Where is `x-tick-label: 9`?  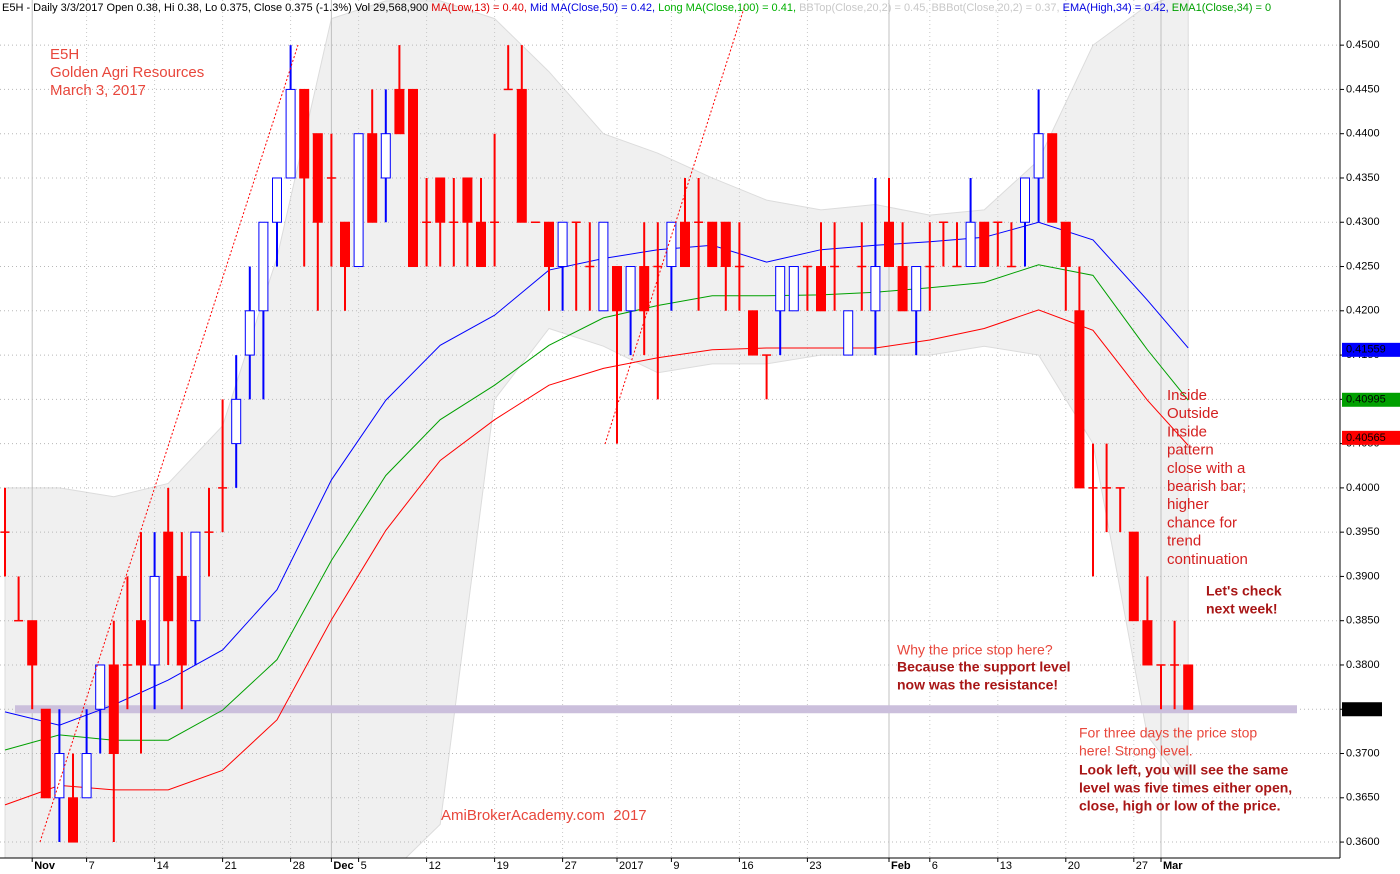
x-tick-label: 9 is located at coordinates (676, 866).